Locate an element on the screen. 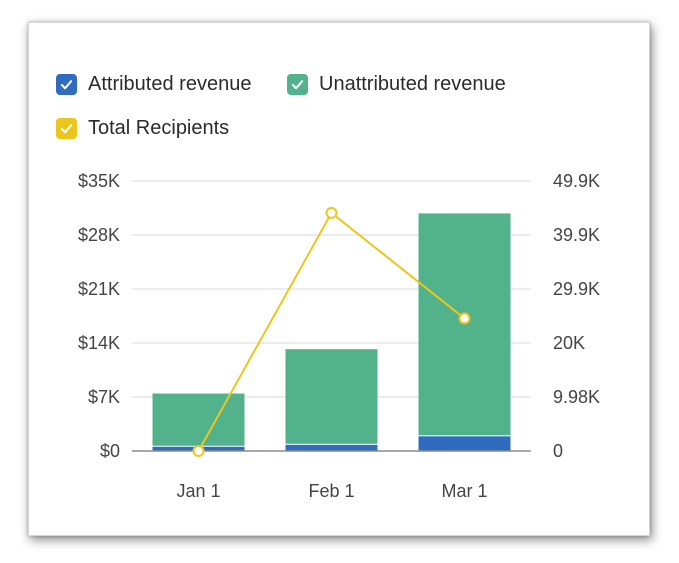 This screenshot has height=563, width=679. legend-checkbox-total-recipients is located at coordinates (66, 128).